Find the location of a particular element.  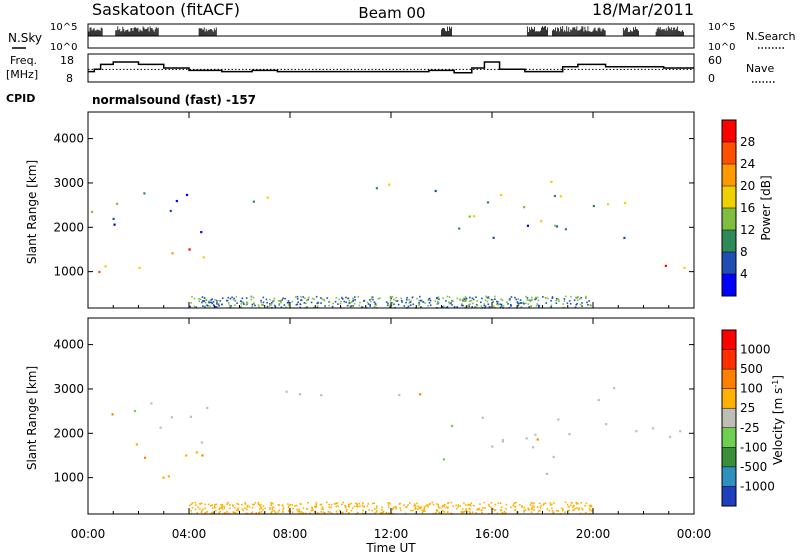

cpid-text: normalsound (fast) -157 is located at coordinates (174, 100).